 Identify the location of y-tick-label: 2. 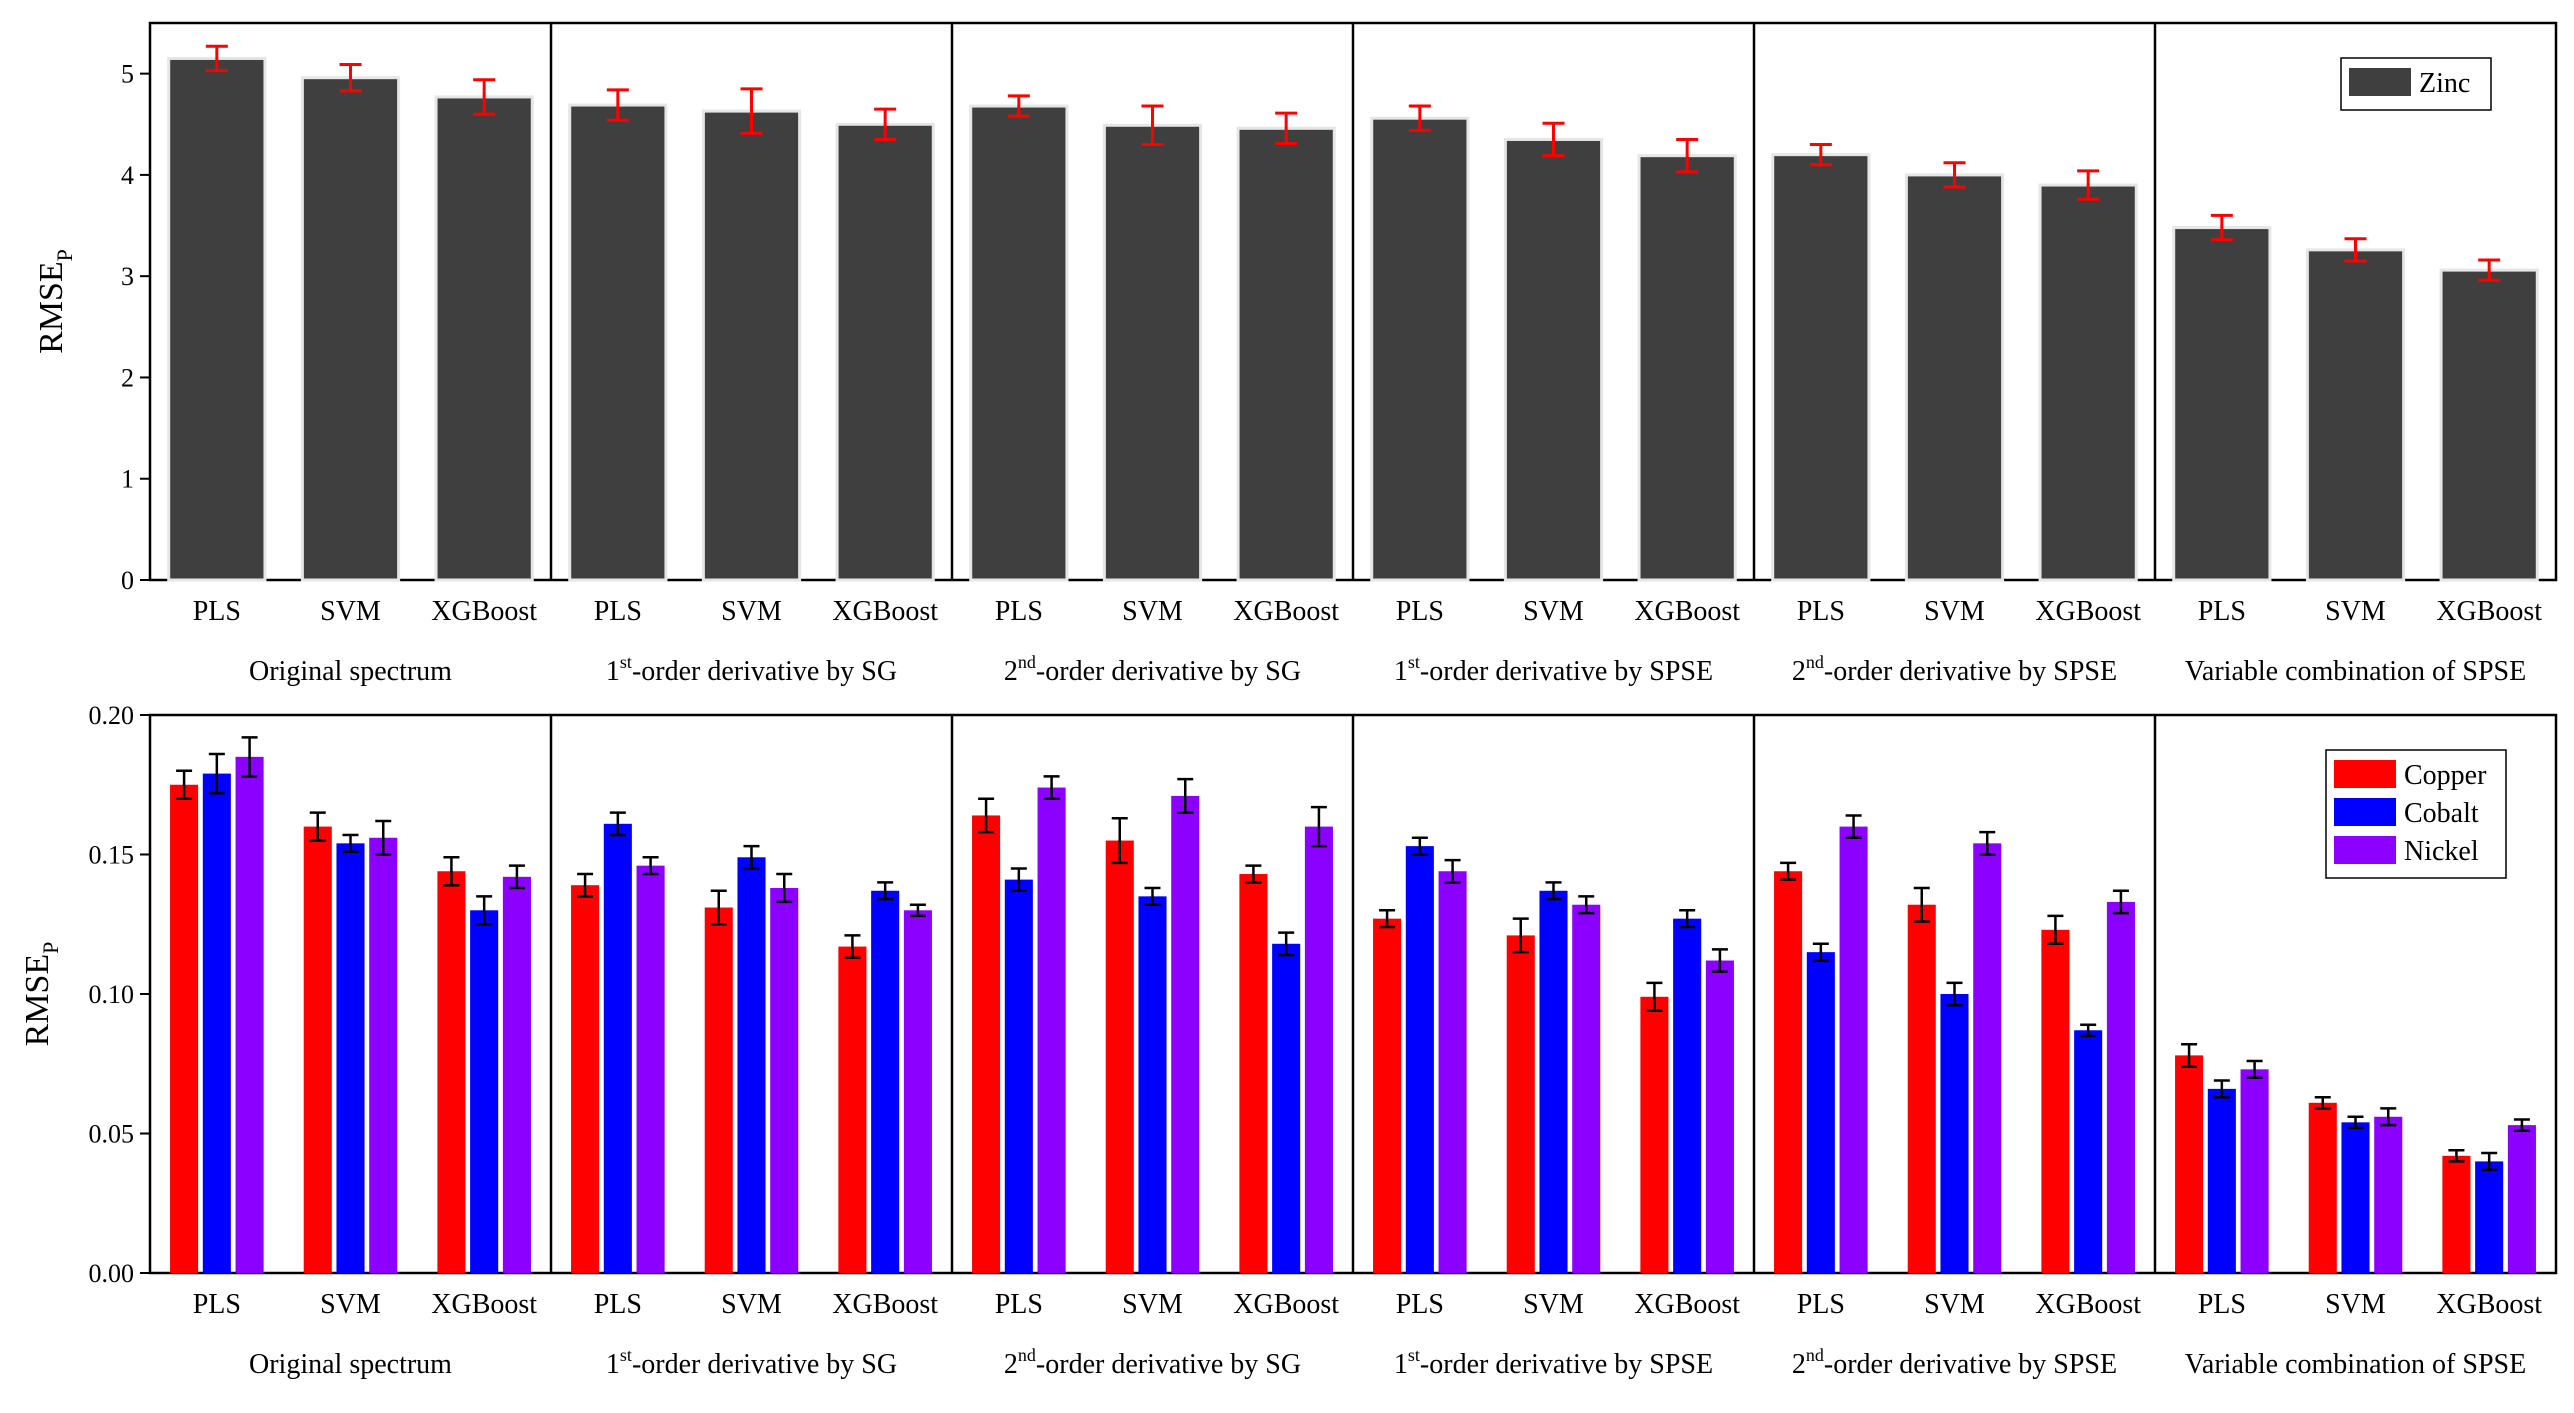
(127, 377).